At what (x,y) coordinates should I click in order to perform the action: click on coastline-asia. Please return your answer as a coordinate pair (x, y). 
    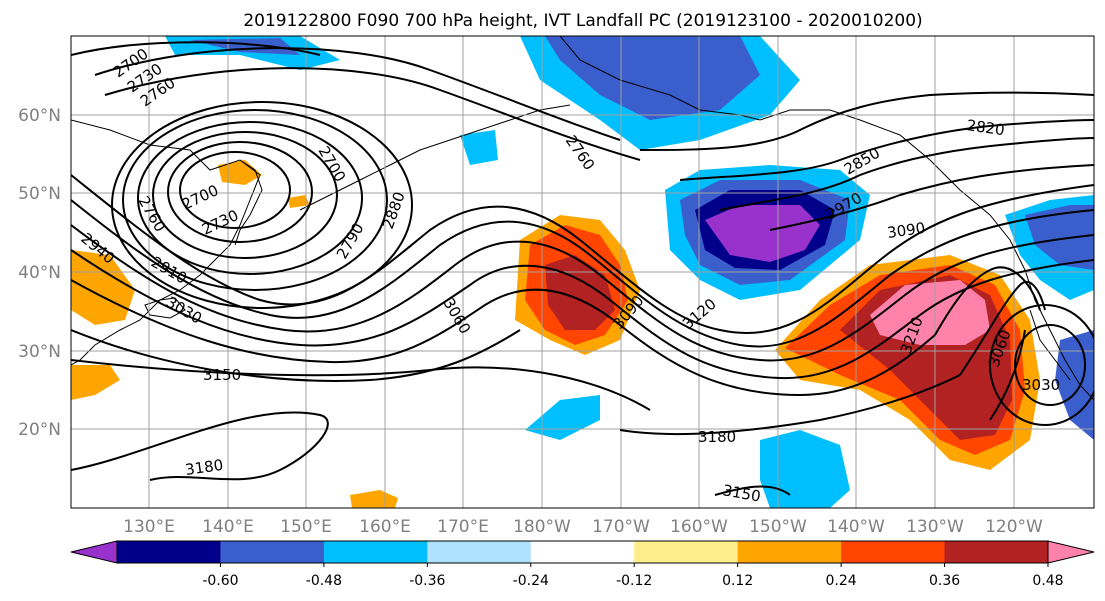
    Looking at the image, I should click on (166, 242).